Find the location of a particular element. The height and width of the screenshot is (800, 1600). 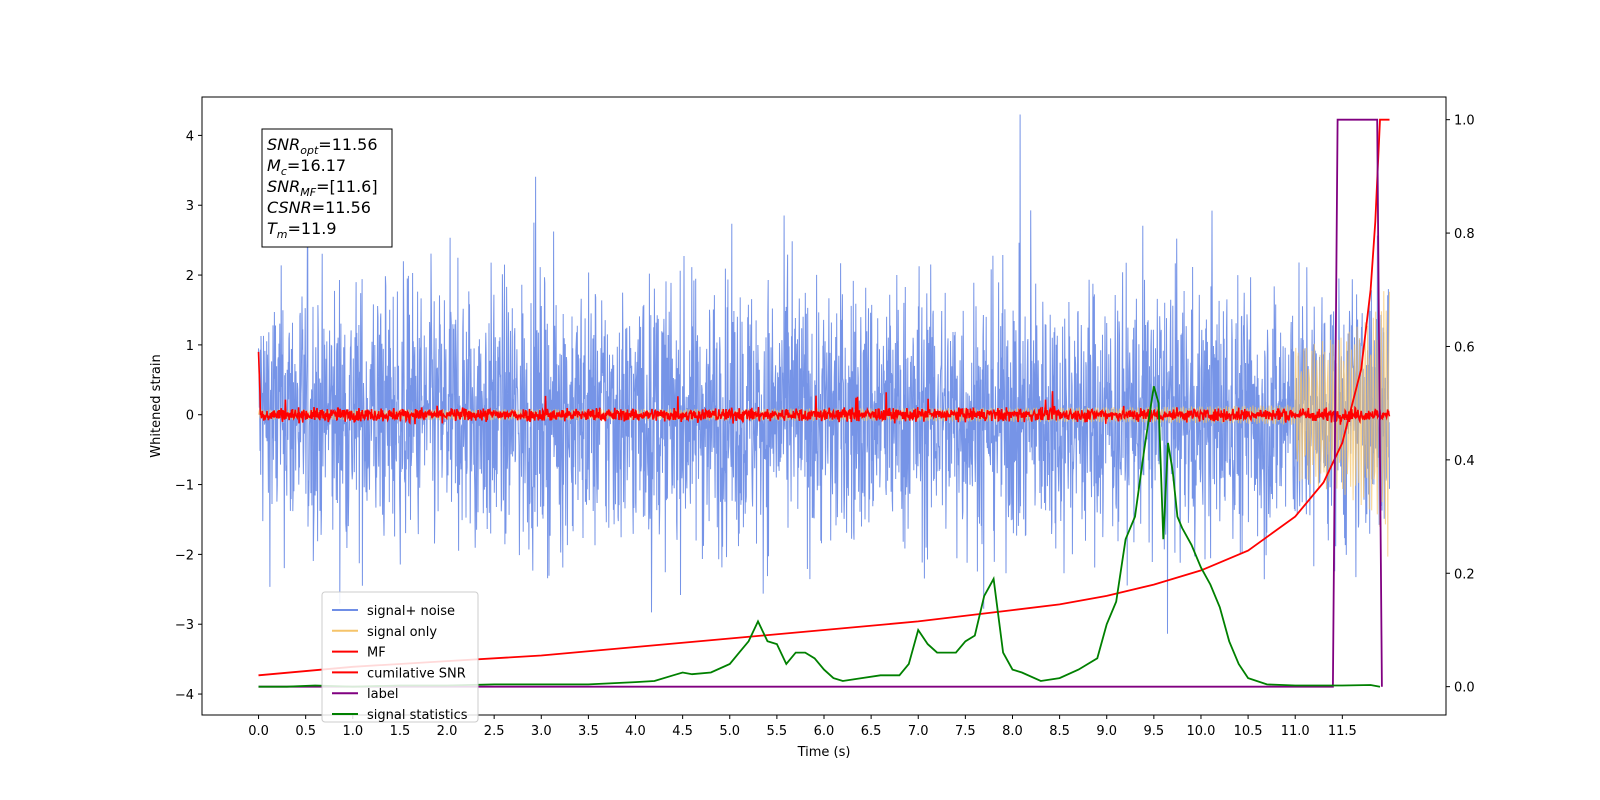

legend-frame is located at coordinates (400, 657).